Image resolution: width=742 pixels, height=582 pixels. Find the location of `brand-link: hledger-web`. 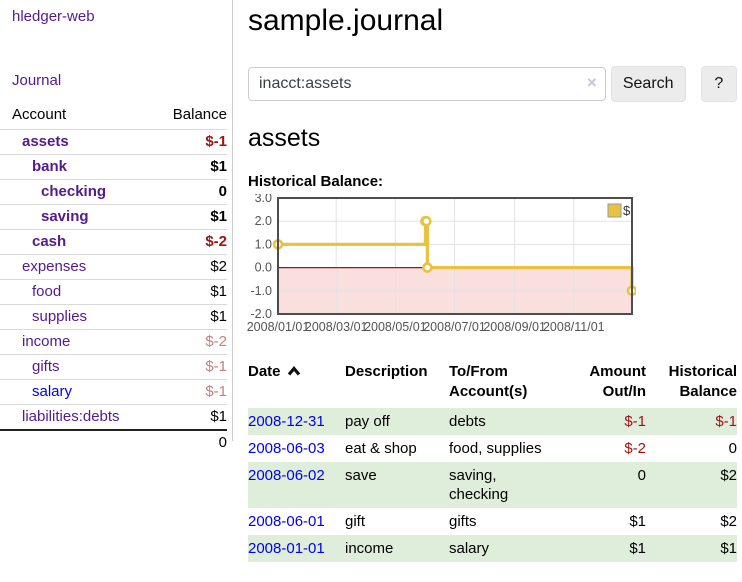

brand-link: hledger-web is located at coordinates (53, 16).